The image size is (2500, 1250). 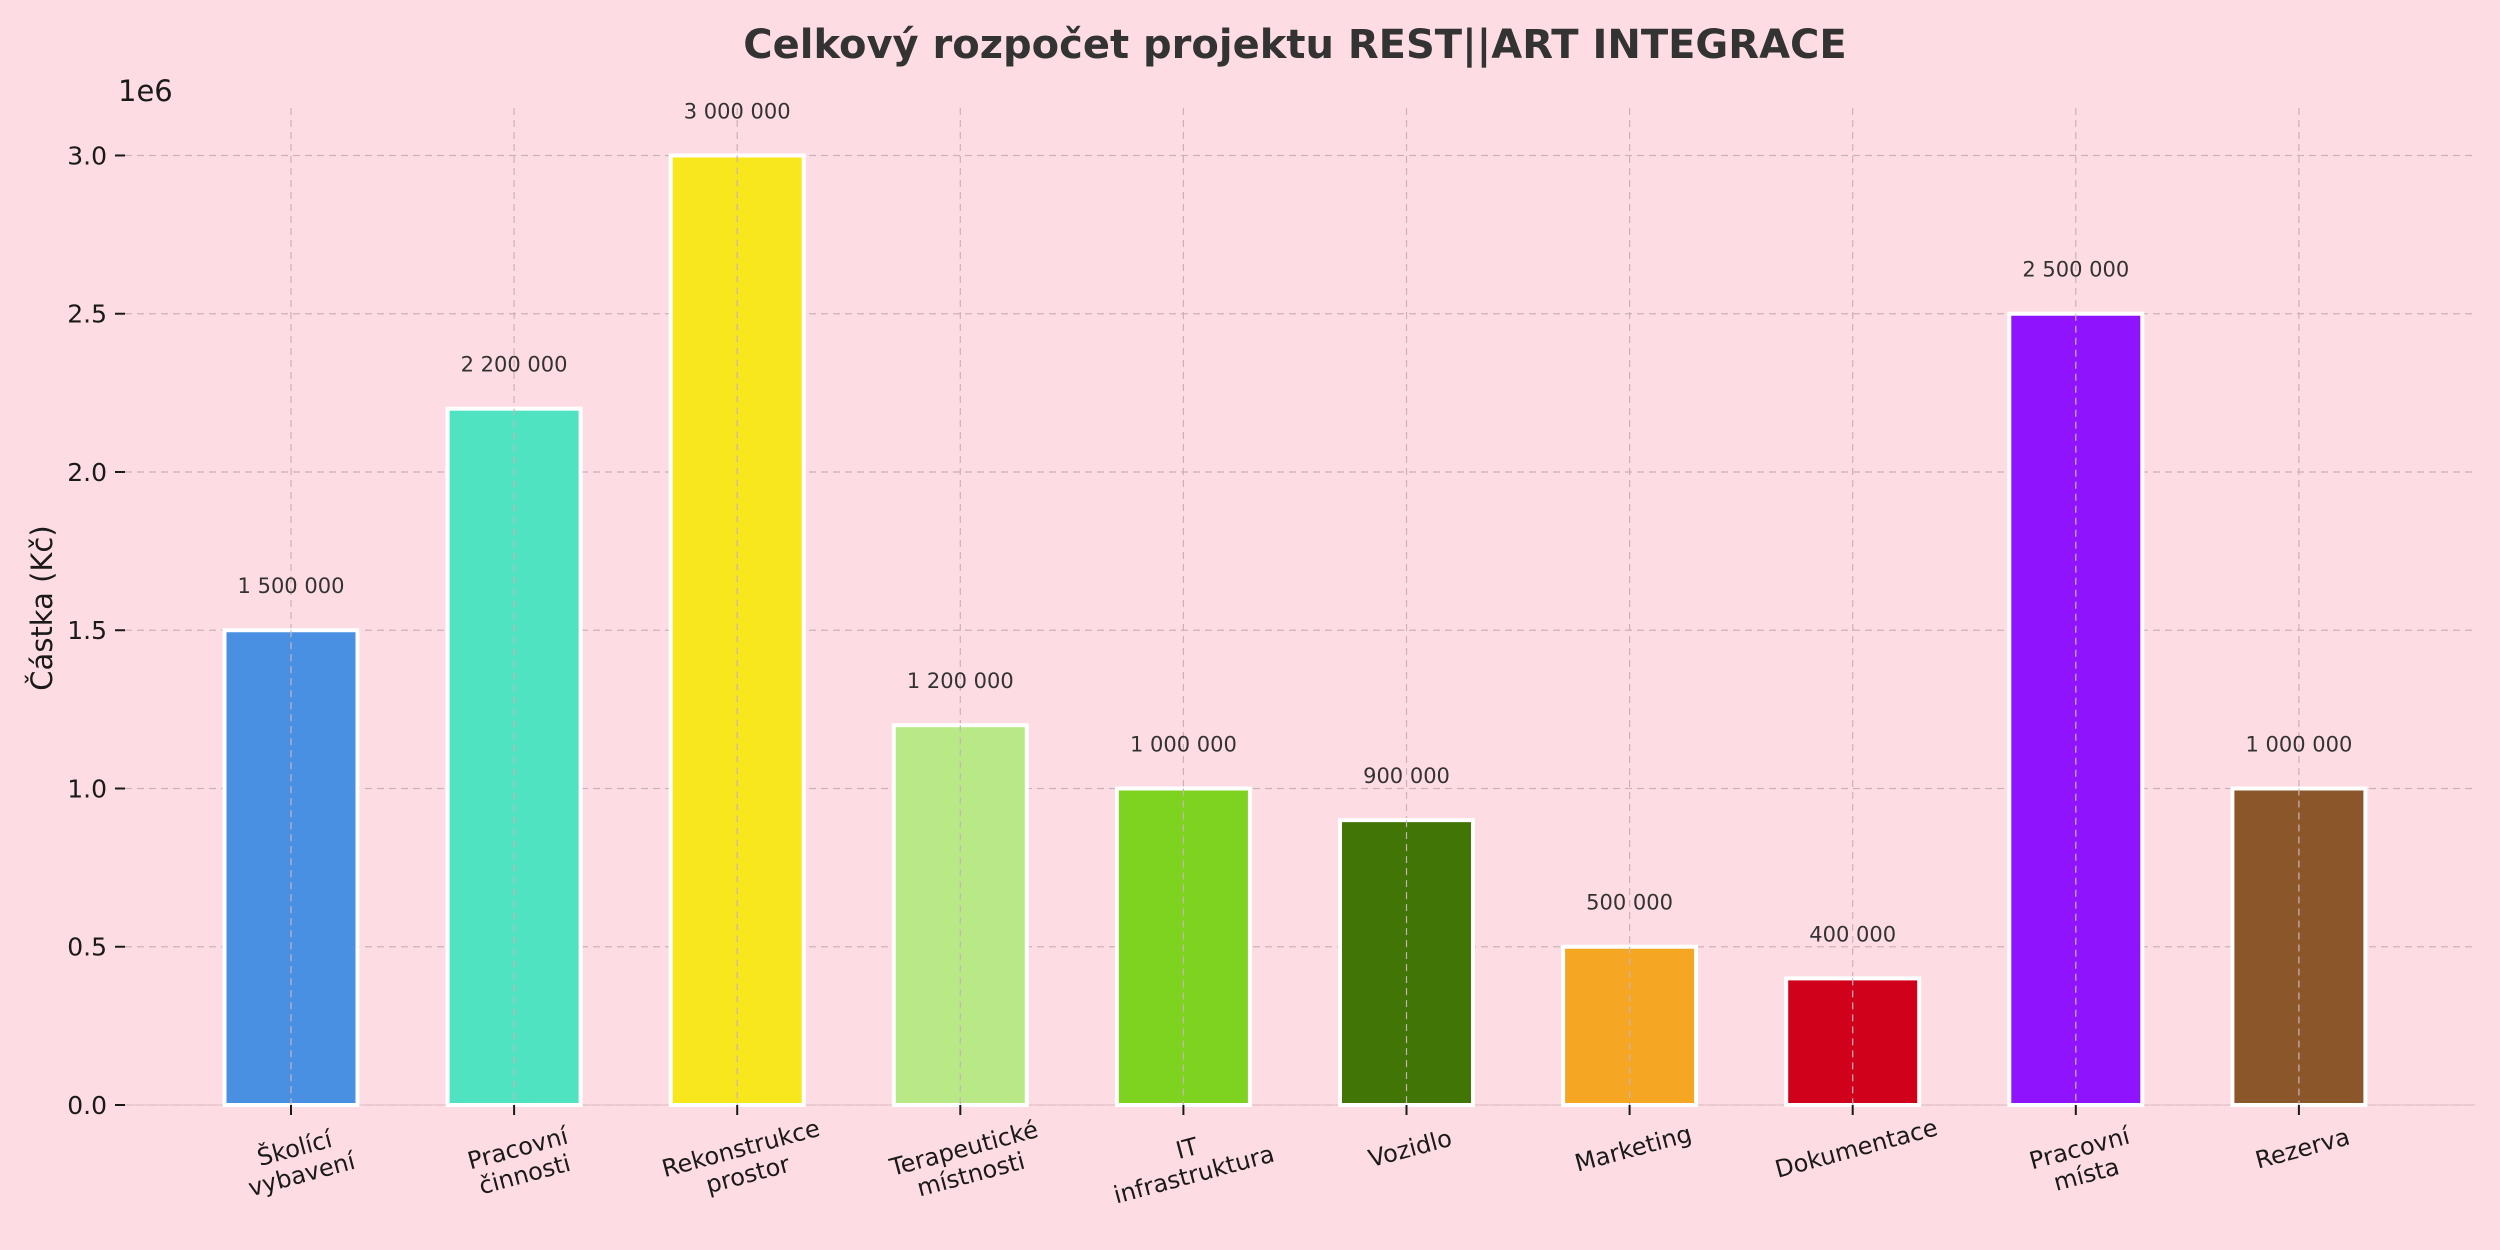 I want to click on x-tick-label-line: Vozidlo, so click(x=1409, y=1148).